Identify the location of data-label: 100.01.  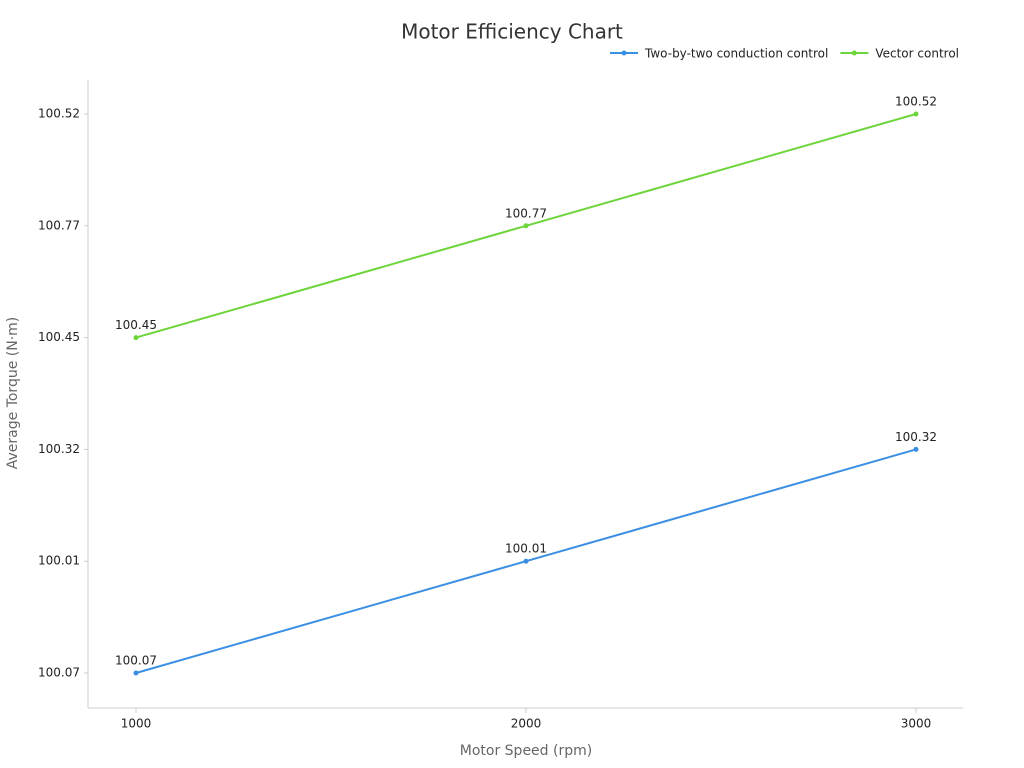
(526, 549).